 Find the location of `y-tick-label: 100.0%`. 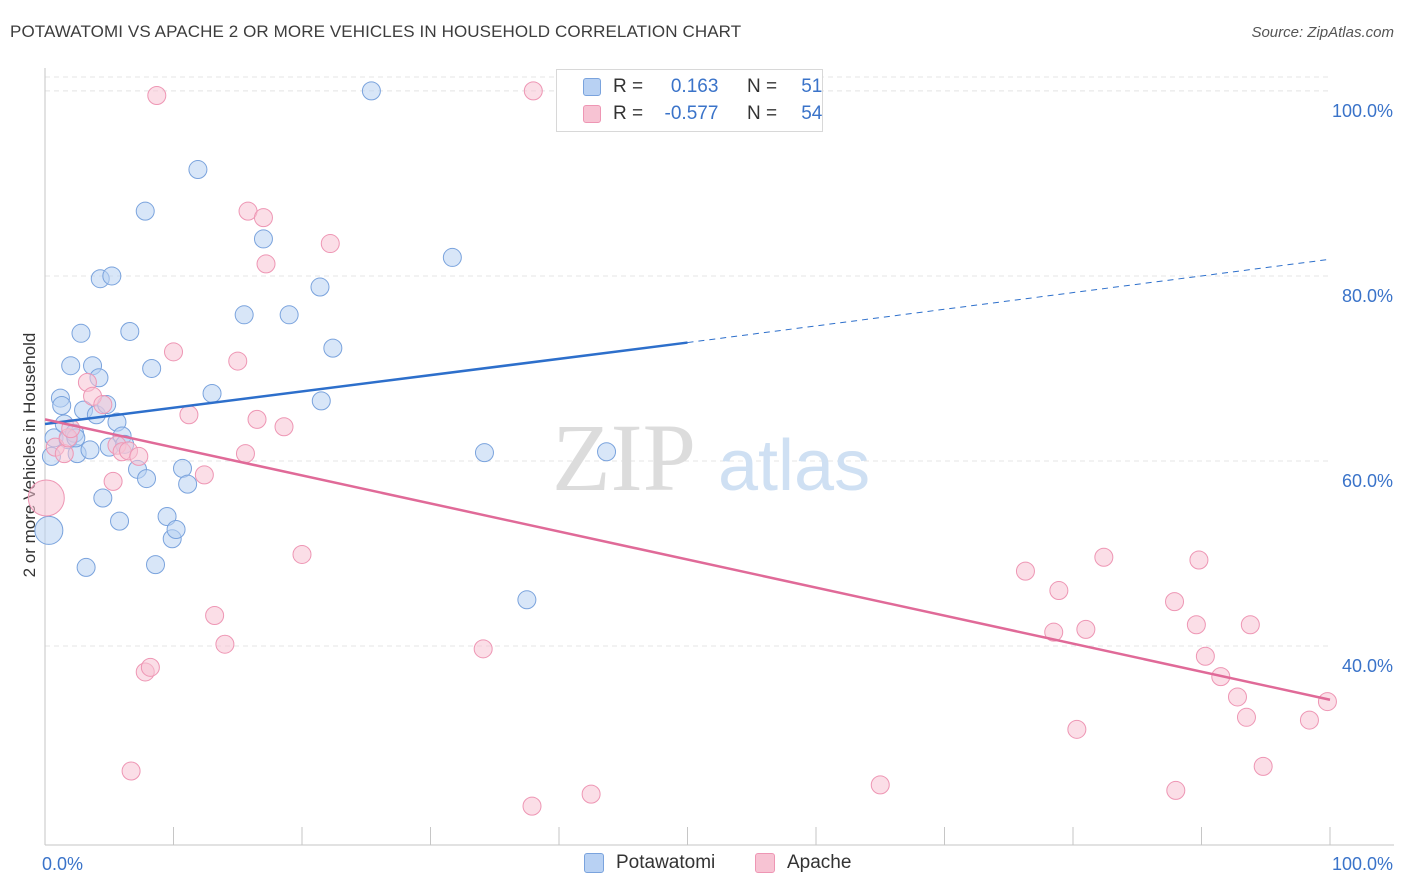

y-tick-label: 100.0% is located at coordinates (1362, 111).